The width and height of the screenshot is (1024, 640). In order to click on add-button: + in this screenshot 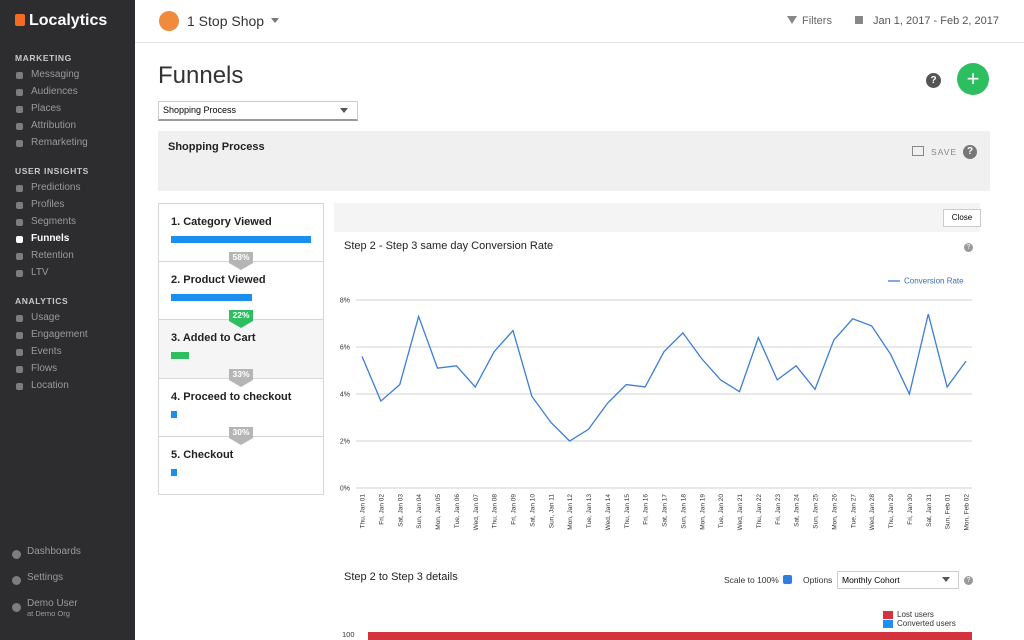, I will do `click(973, 79)`.